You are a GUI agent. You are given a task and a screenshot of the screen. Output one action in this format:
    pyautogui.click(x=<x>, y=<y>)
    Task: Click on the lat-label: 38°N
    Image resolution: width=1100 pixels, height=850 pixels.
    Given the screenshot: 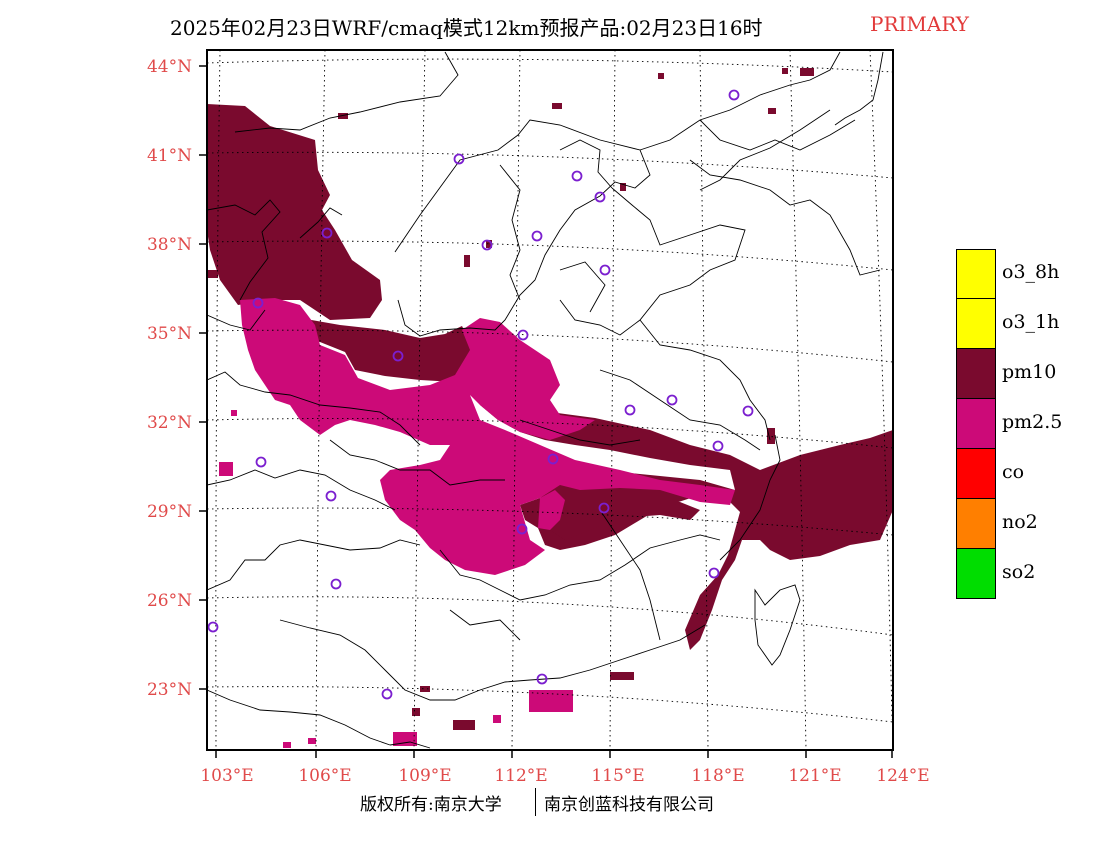 What is the action you would take?
    pyautogui.click(x=169, y=245)
    